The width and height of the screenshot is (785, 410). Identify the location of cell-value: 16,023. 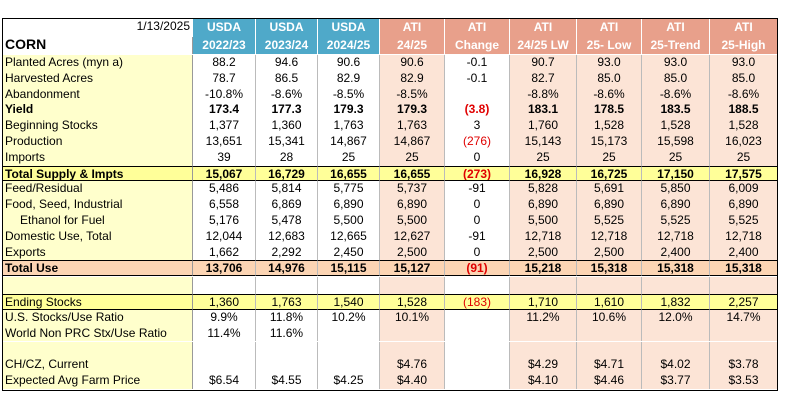
(744, 142).